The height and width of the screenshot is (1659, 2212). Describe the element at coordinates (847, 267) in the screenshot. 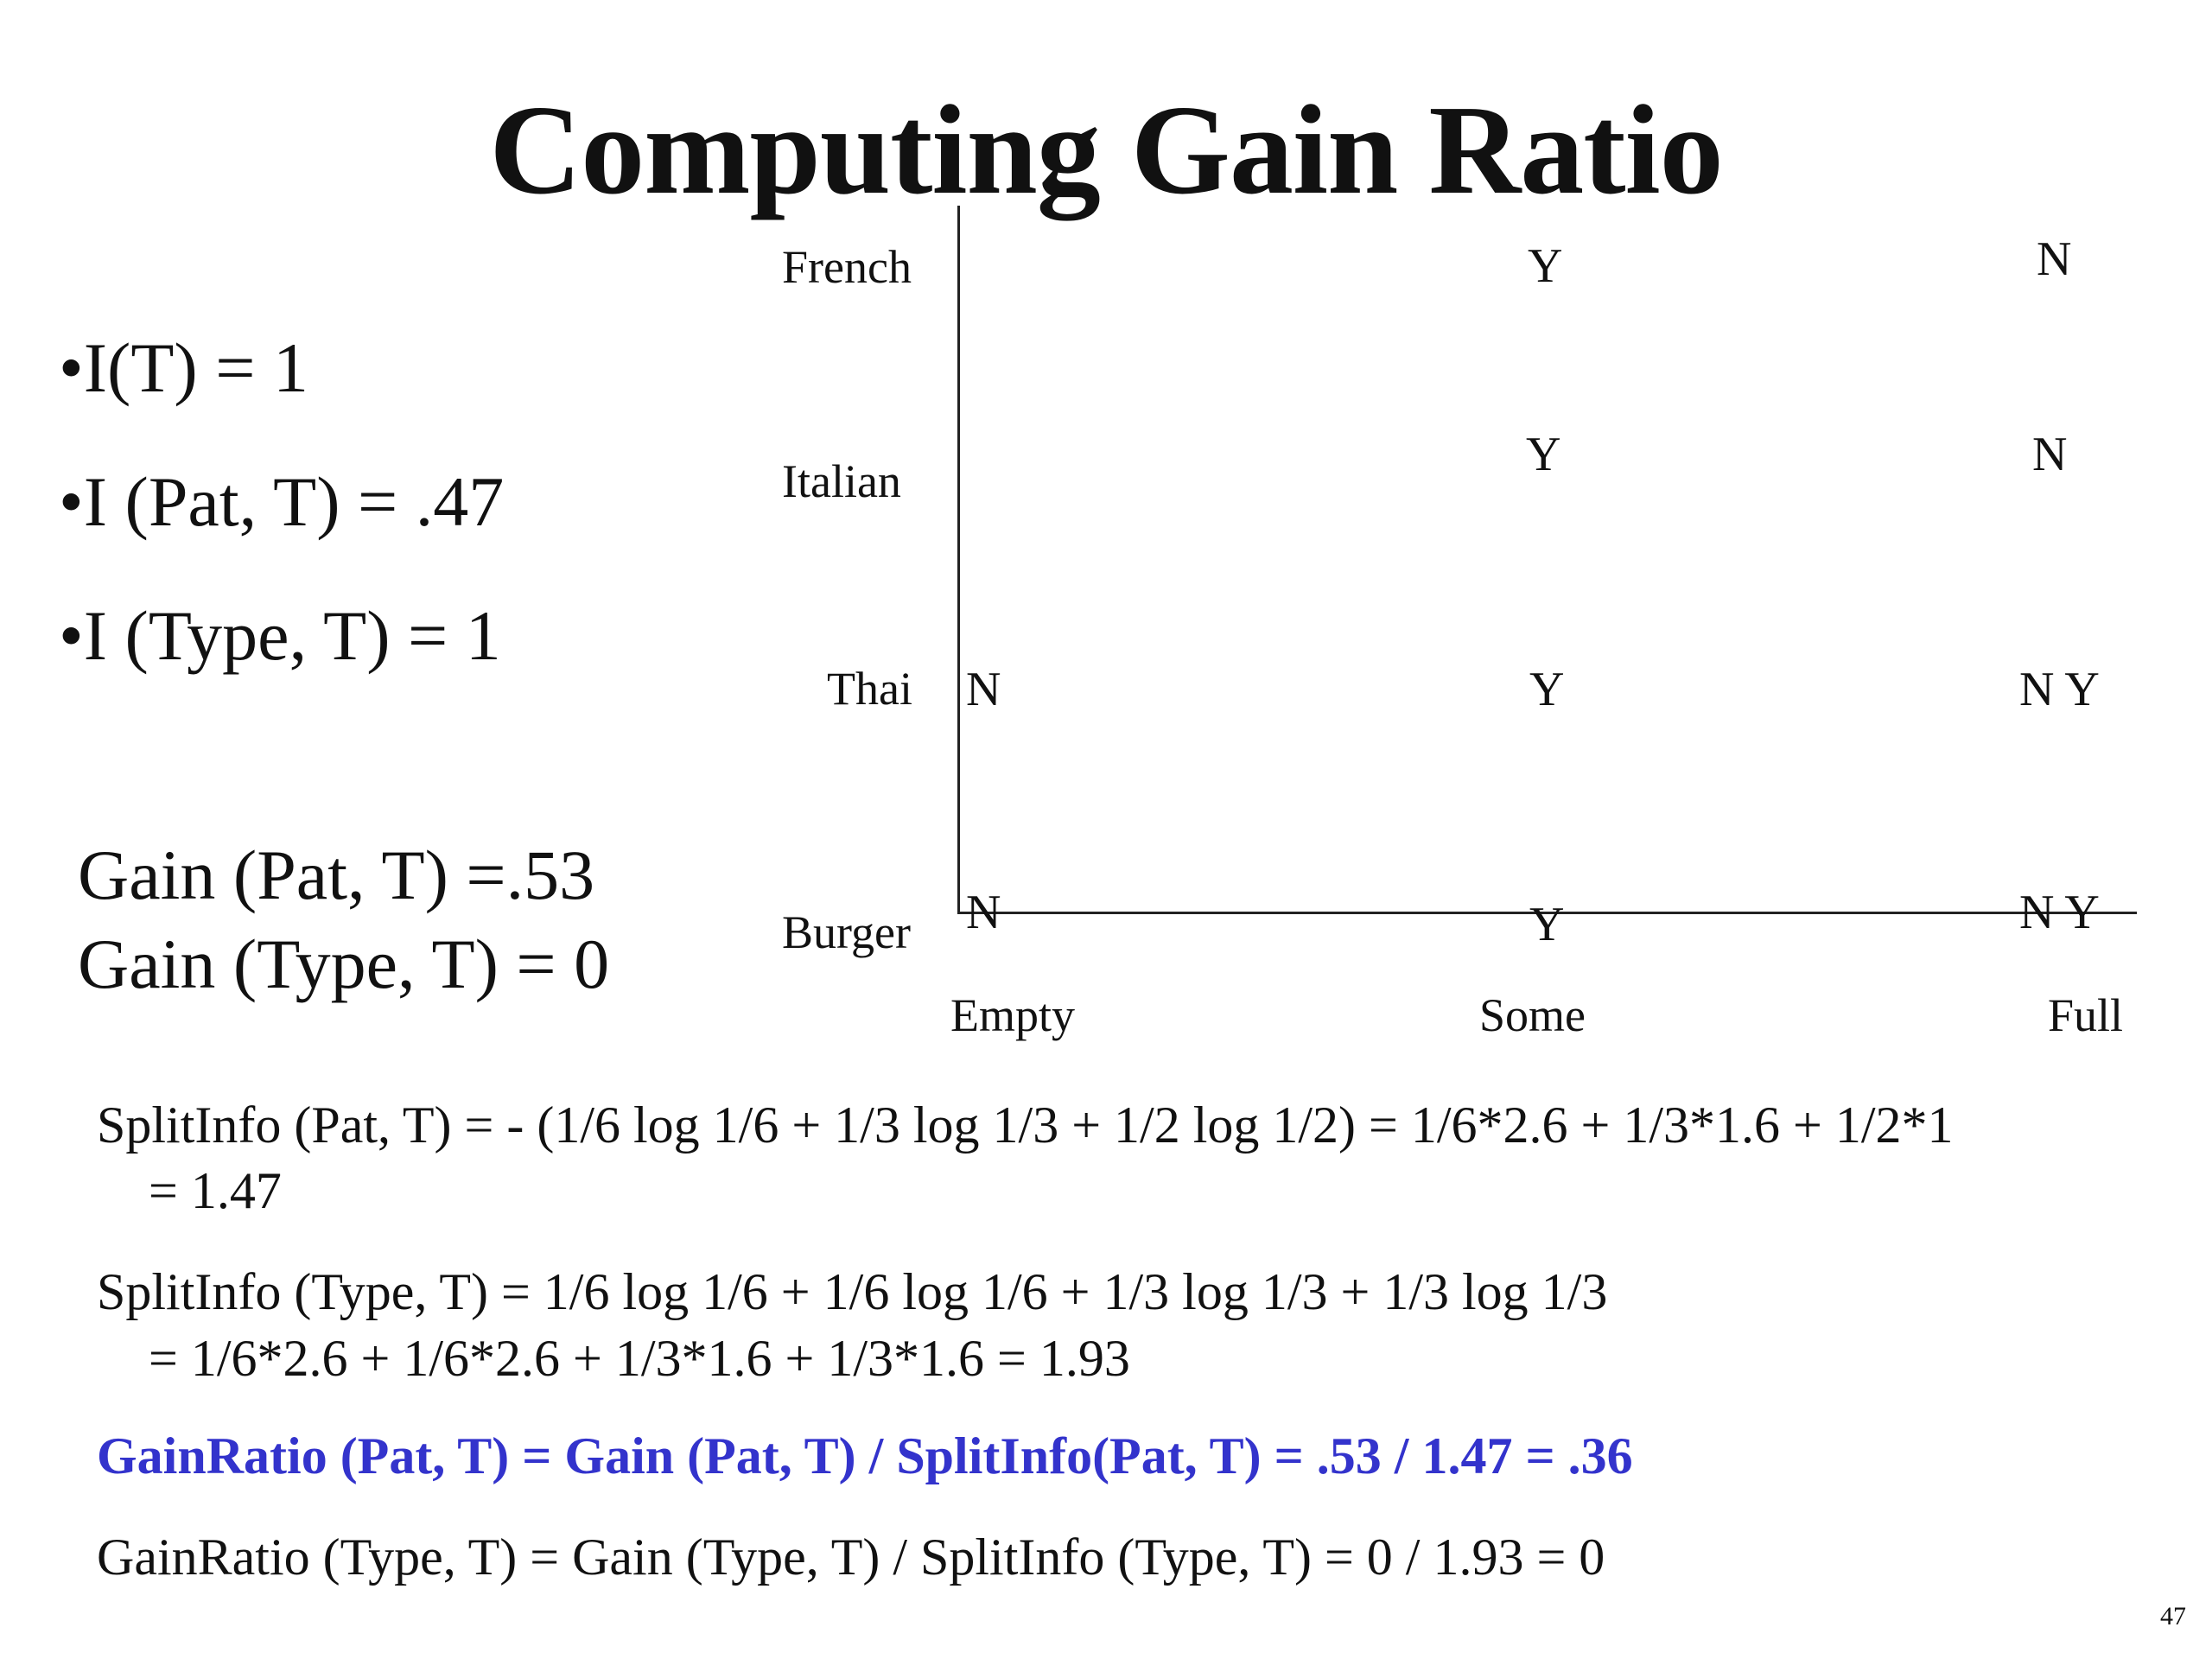

I see `row-label-french: French` at that location.